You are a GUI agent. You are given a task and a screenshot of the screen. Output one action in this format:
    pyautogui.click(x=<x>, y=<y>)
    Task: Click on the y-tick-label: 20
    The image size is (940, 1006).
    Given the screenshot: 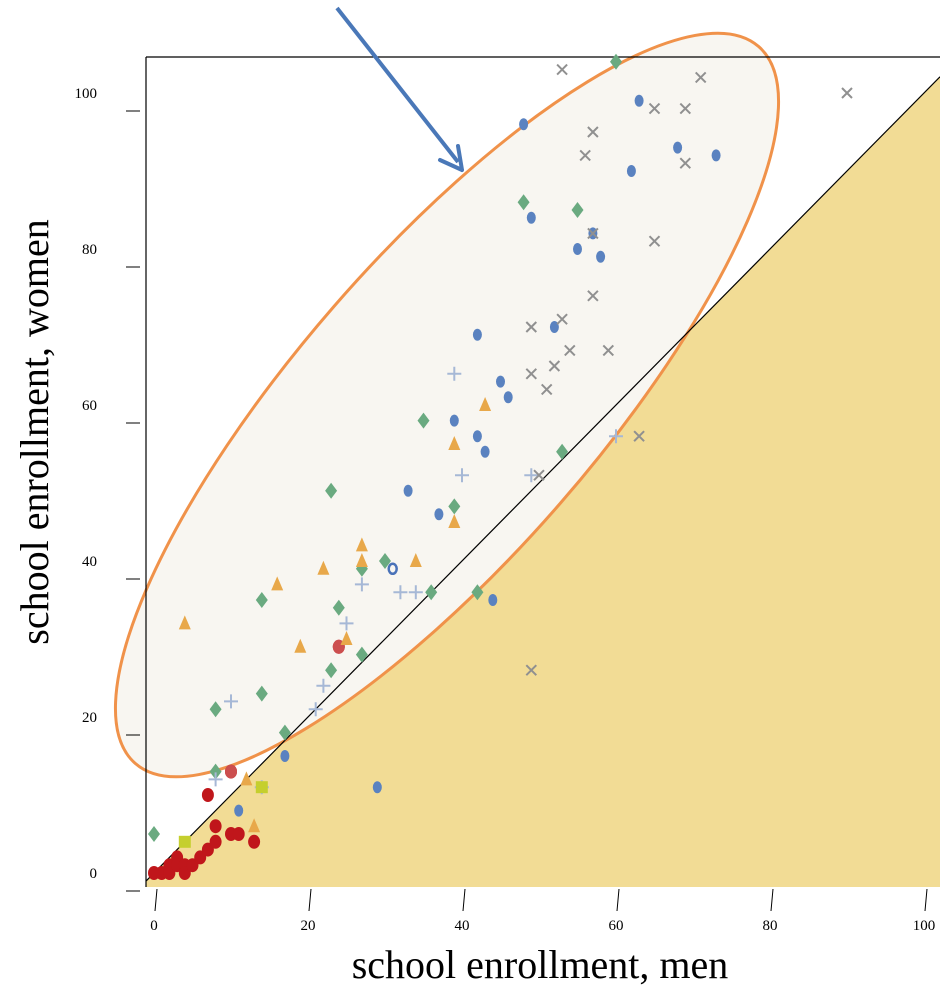 What is the action you would take?
    pyautogui.click(x=89, y=718)
    